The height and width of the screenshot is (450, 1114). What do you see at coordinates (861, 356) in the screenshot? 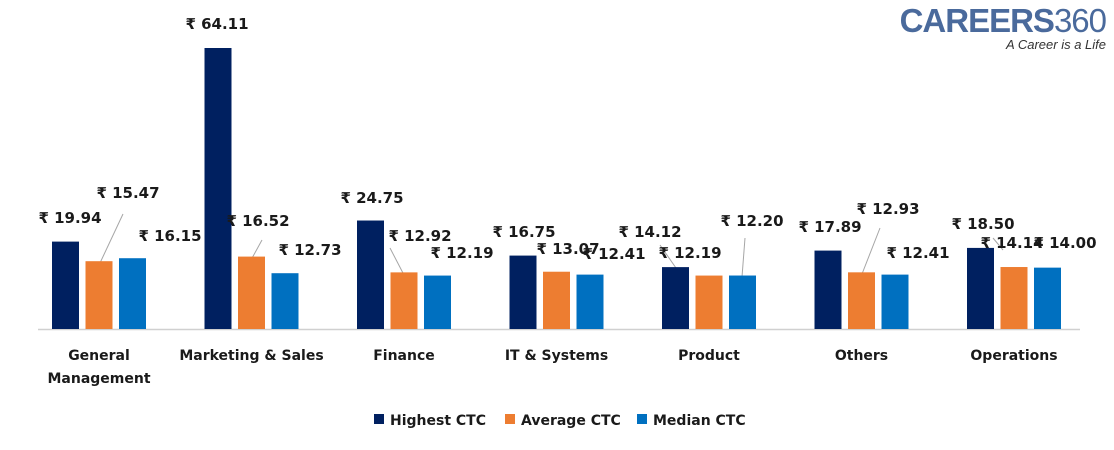
I see `x-tick-label: Others` at bounding box center [861, 356].